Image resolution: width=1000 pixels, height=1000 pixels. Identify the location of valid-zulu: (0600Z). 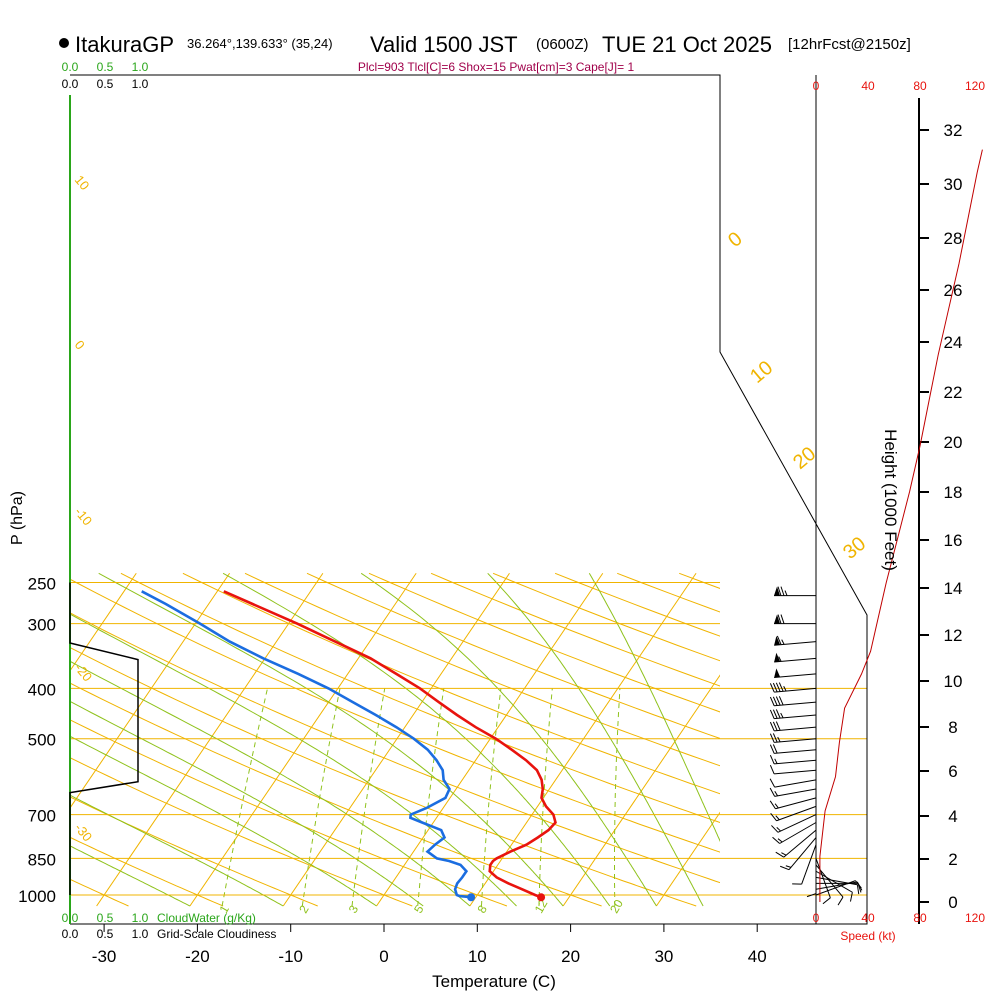
(562, 44).